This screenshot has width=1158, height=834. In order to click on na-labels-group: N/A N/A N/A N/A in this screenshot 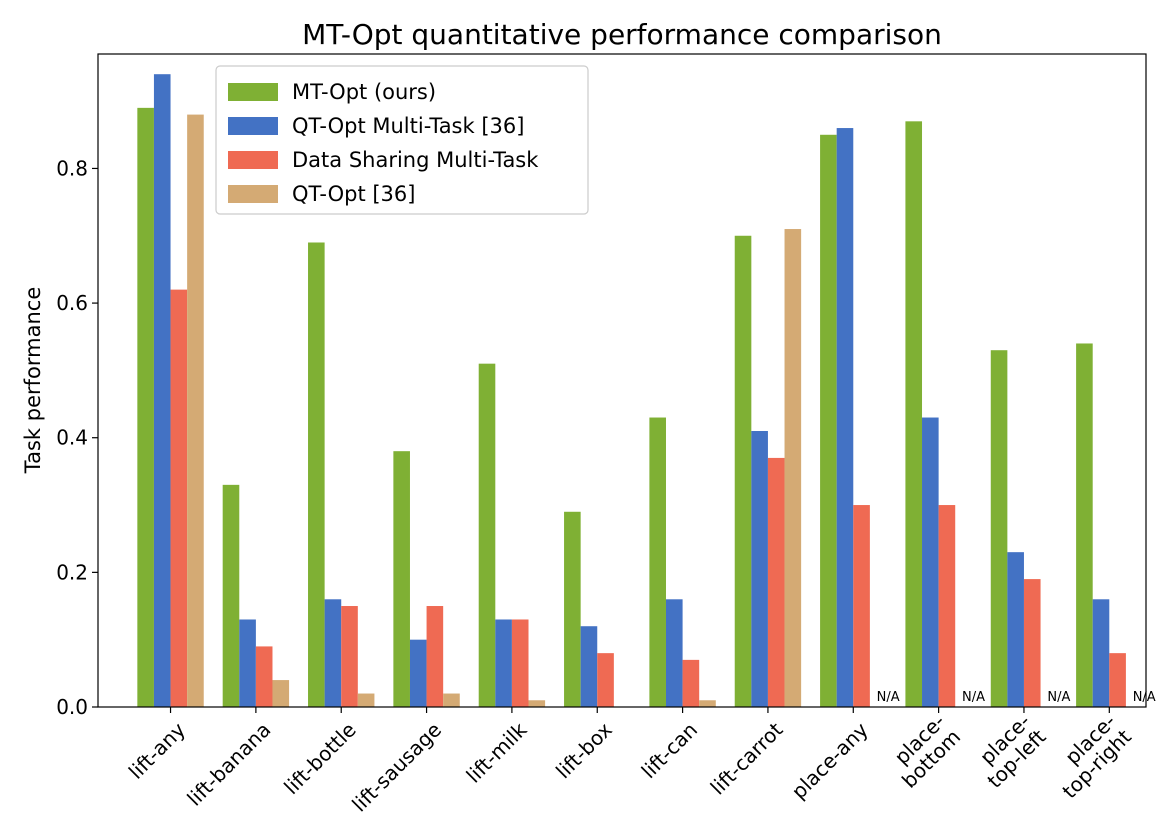, I will do `click(1016, 697)`.